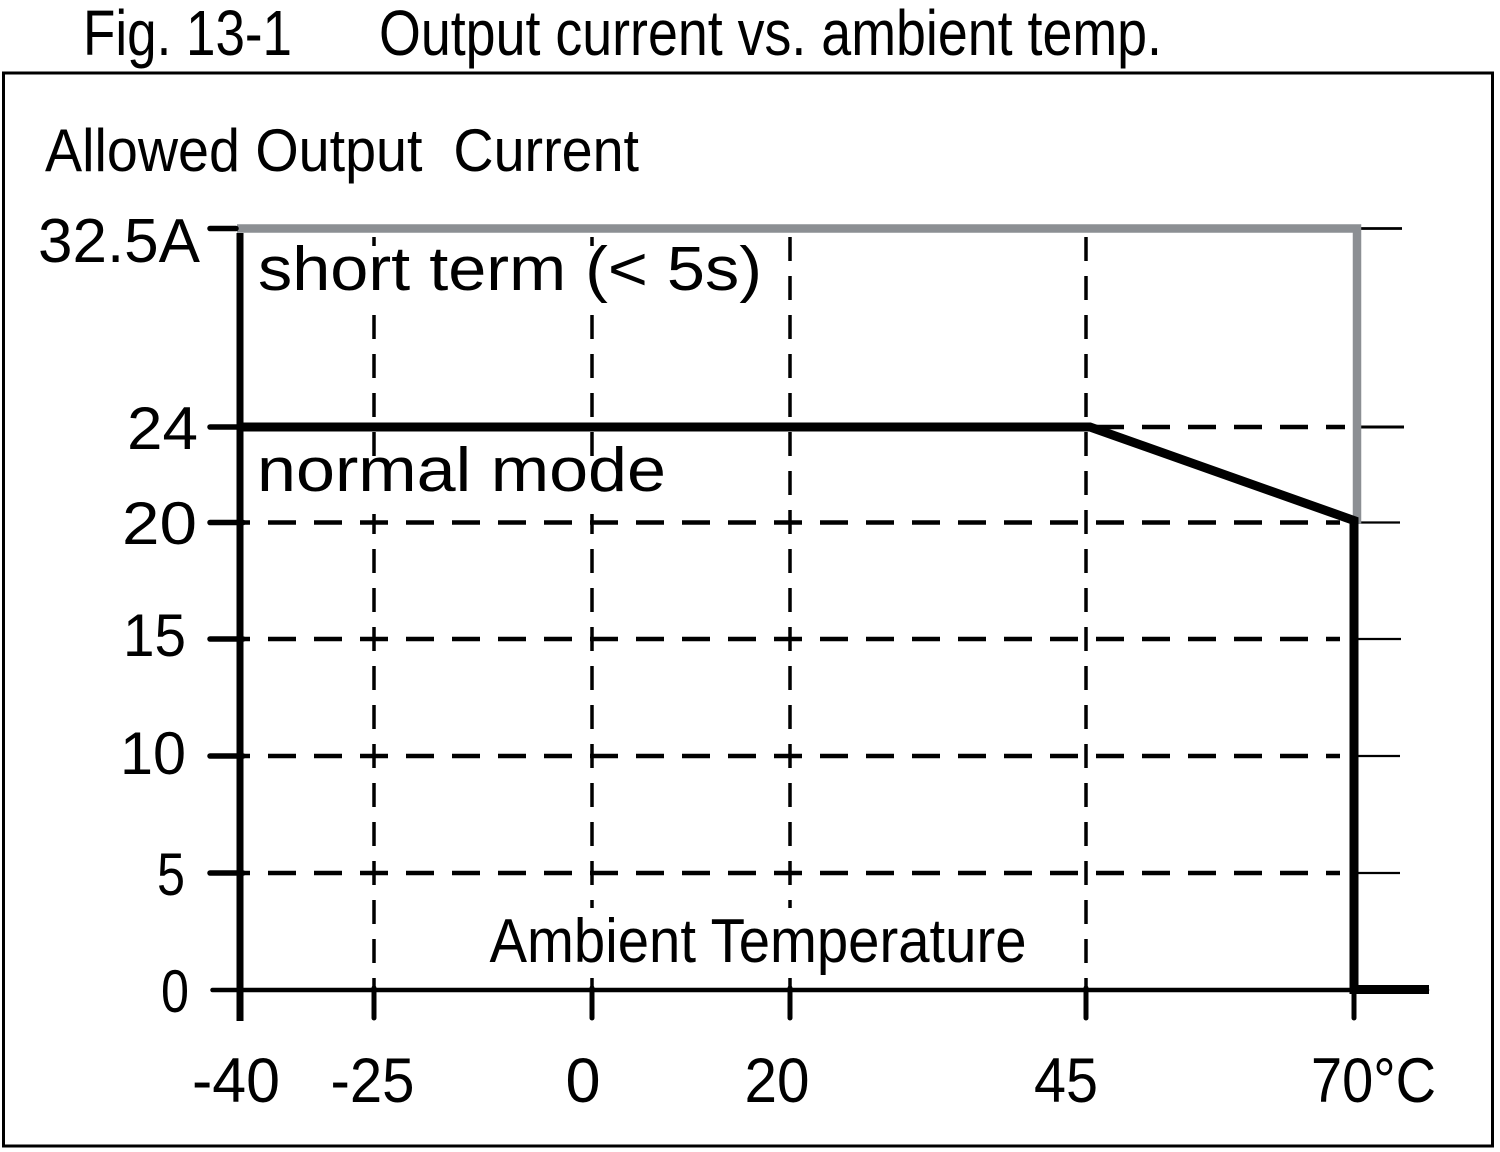 Image resolution: width=1500 pixels, height=1152 pixels. What do you see at coordinates (236, 1081) in the screenshot?
I see `svg-text: -40` at bounding box center [236, 1081].